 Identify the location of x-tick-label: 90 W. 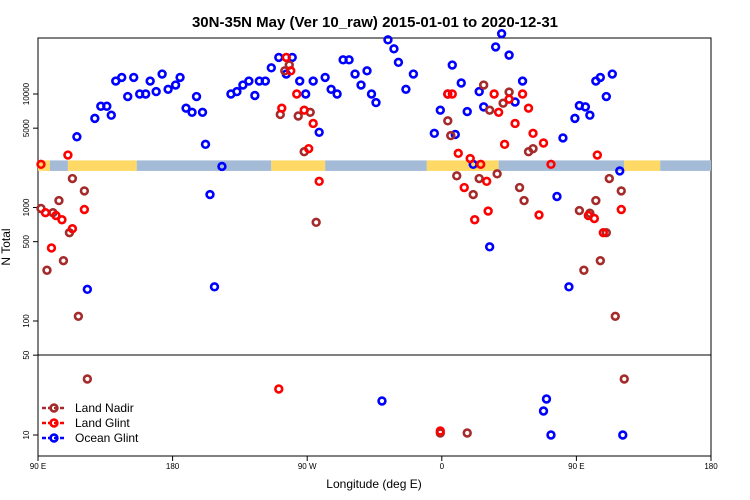
(307, 466).